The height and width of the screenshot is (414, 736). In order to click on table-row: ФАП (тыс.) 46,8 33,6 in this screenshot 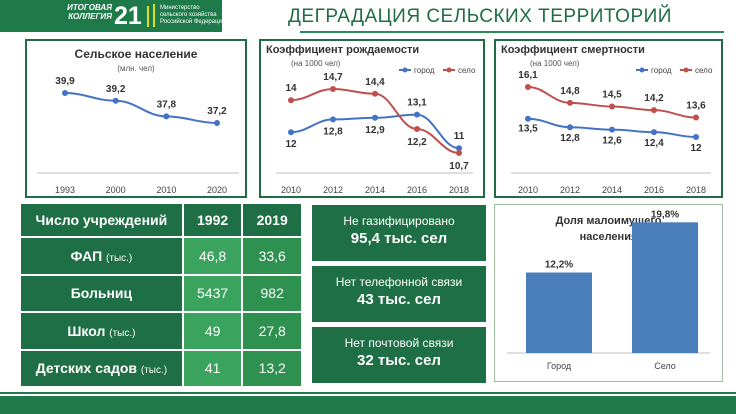, I will do `click(161, 256)`.